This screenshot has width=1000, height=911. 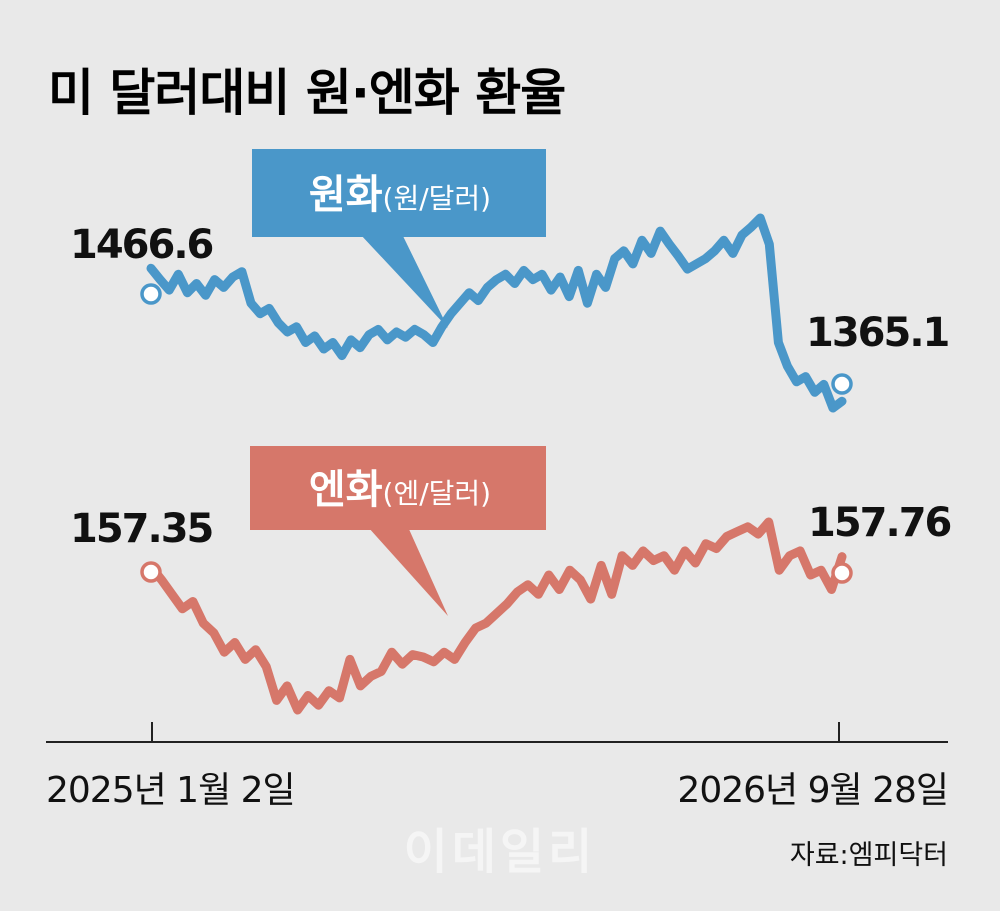 What do you see at coordinates (170, 790) in the screenshot?
I see `x-label-start: 2025년 1월 2일` at bounding box center [170, 790].